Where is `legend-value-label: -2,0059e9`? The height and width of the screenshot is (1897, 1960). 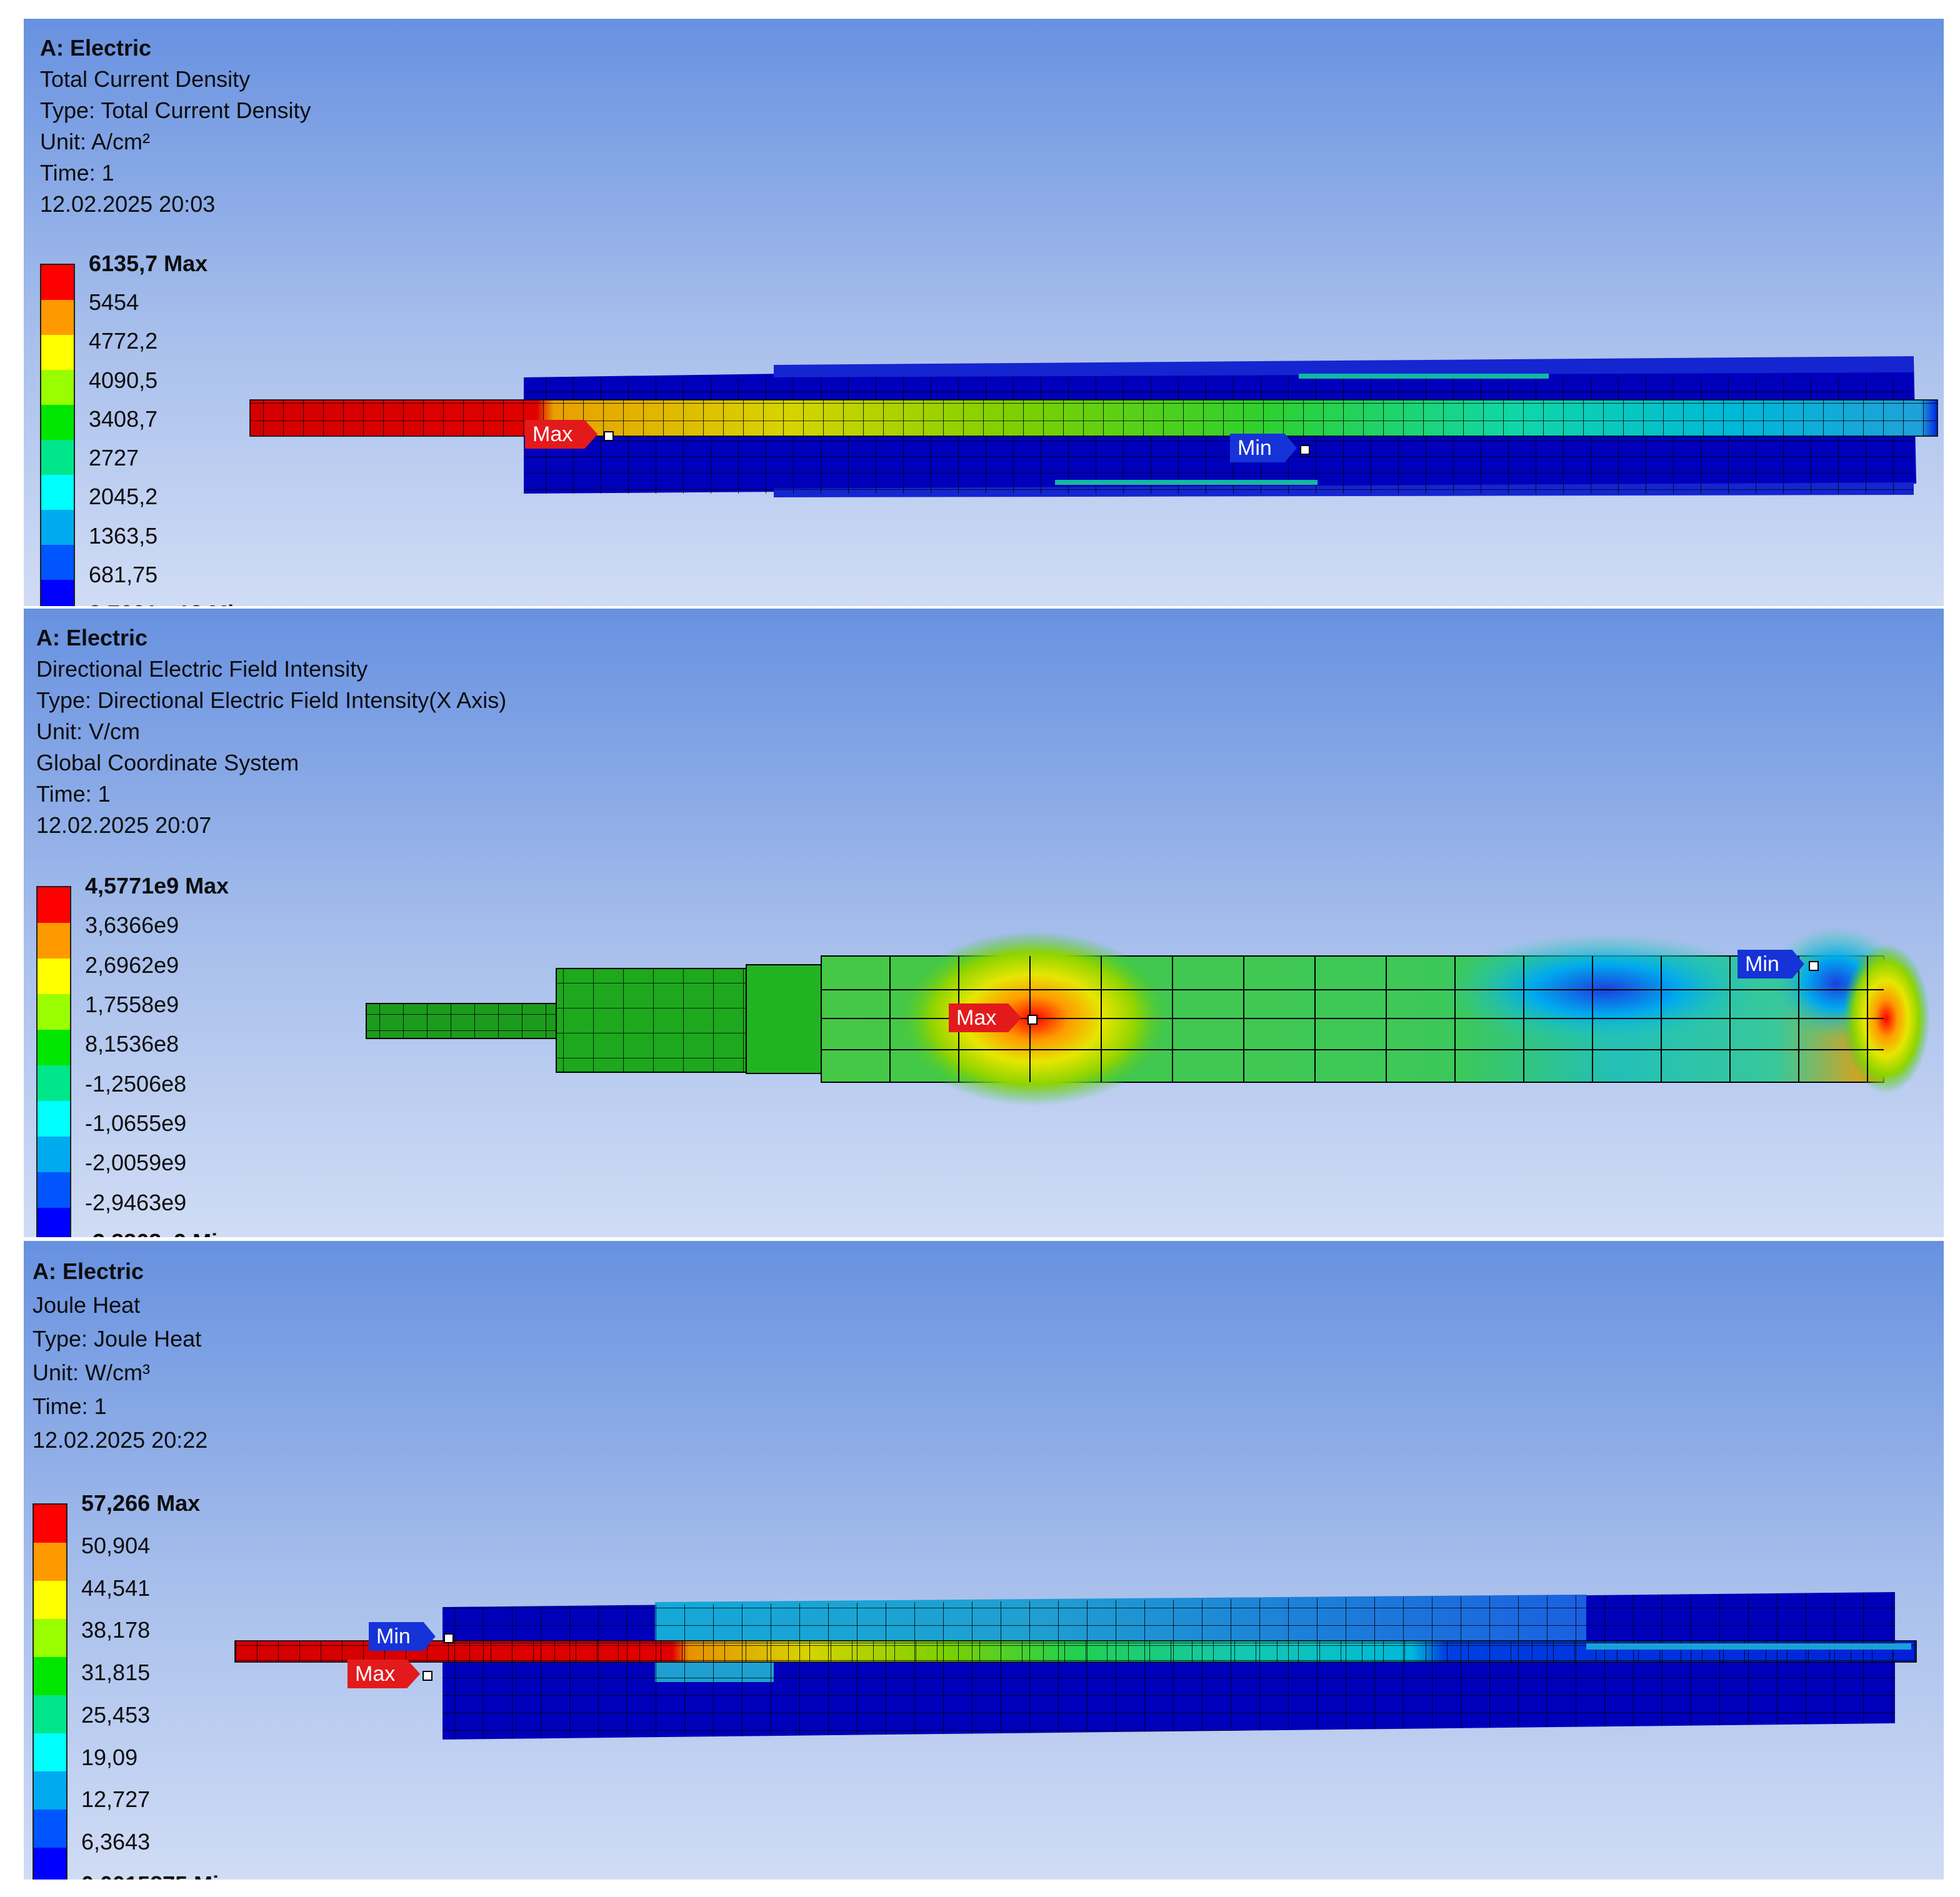
legend-value-label: -2,0059e9 is located at coordinates (136, 1163).